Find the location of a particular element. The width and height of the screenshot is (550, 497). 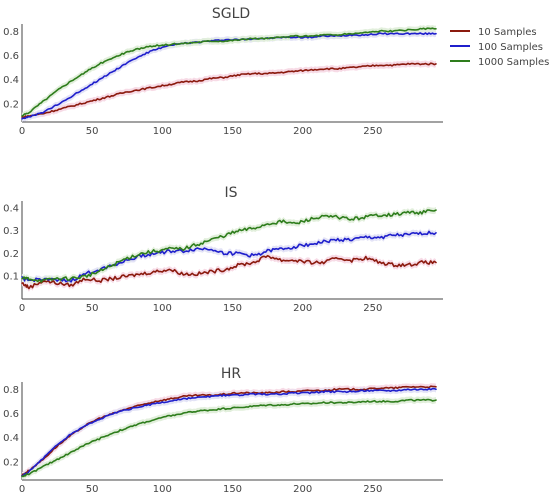

panel-title-sgld: SGLD is located at coordinates (231, 14).